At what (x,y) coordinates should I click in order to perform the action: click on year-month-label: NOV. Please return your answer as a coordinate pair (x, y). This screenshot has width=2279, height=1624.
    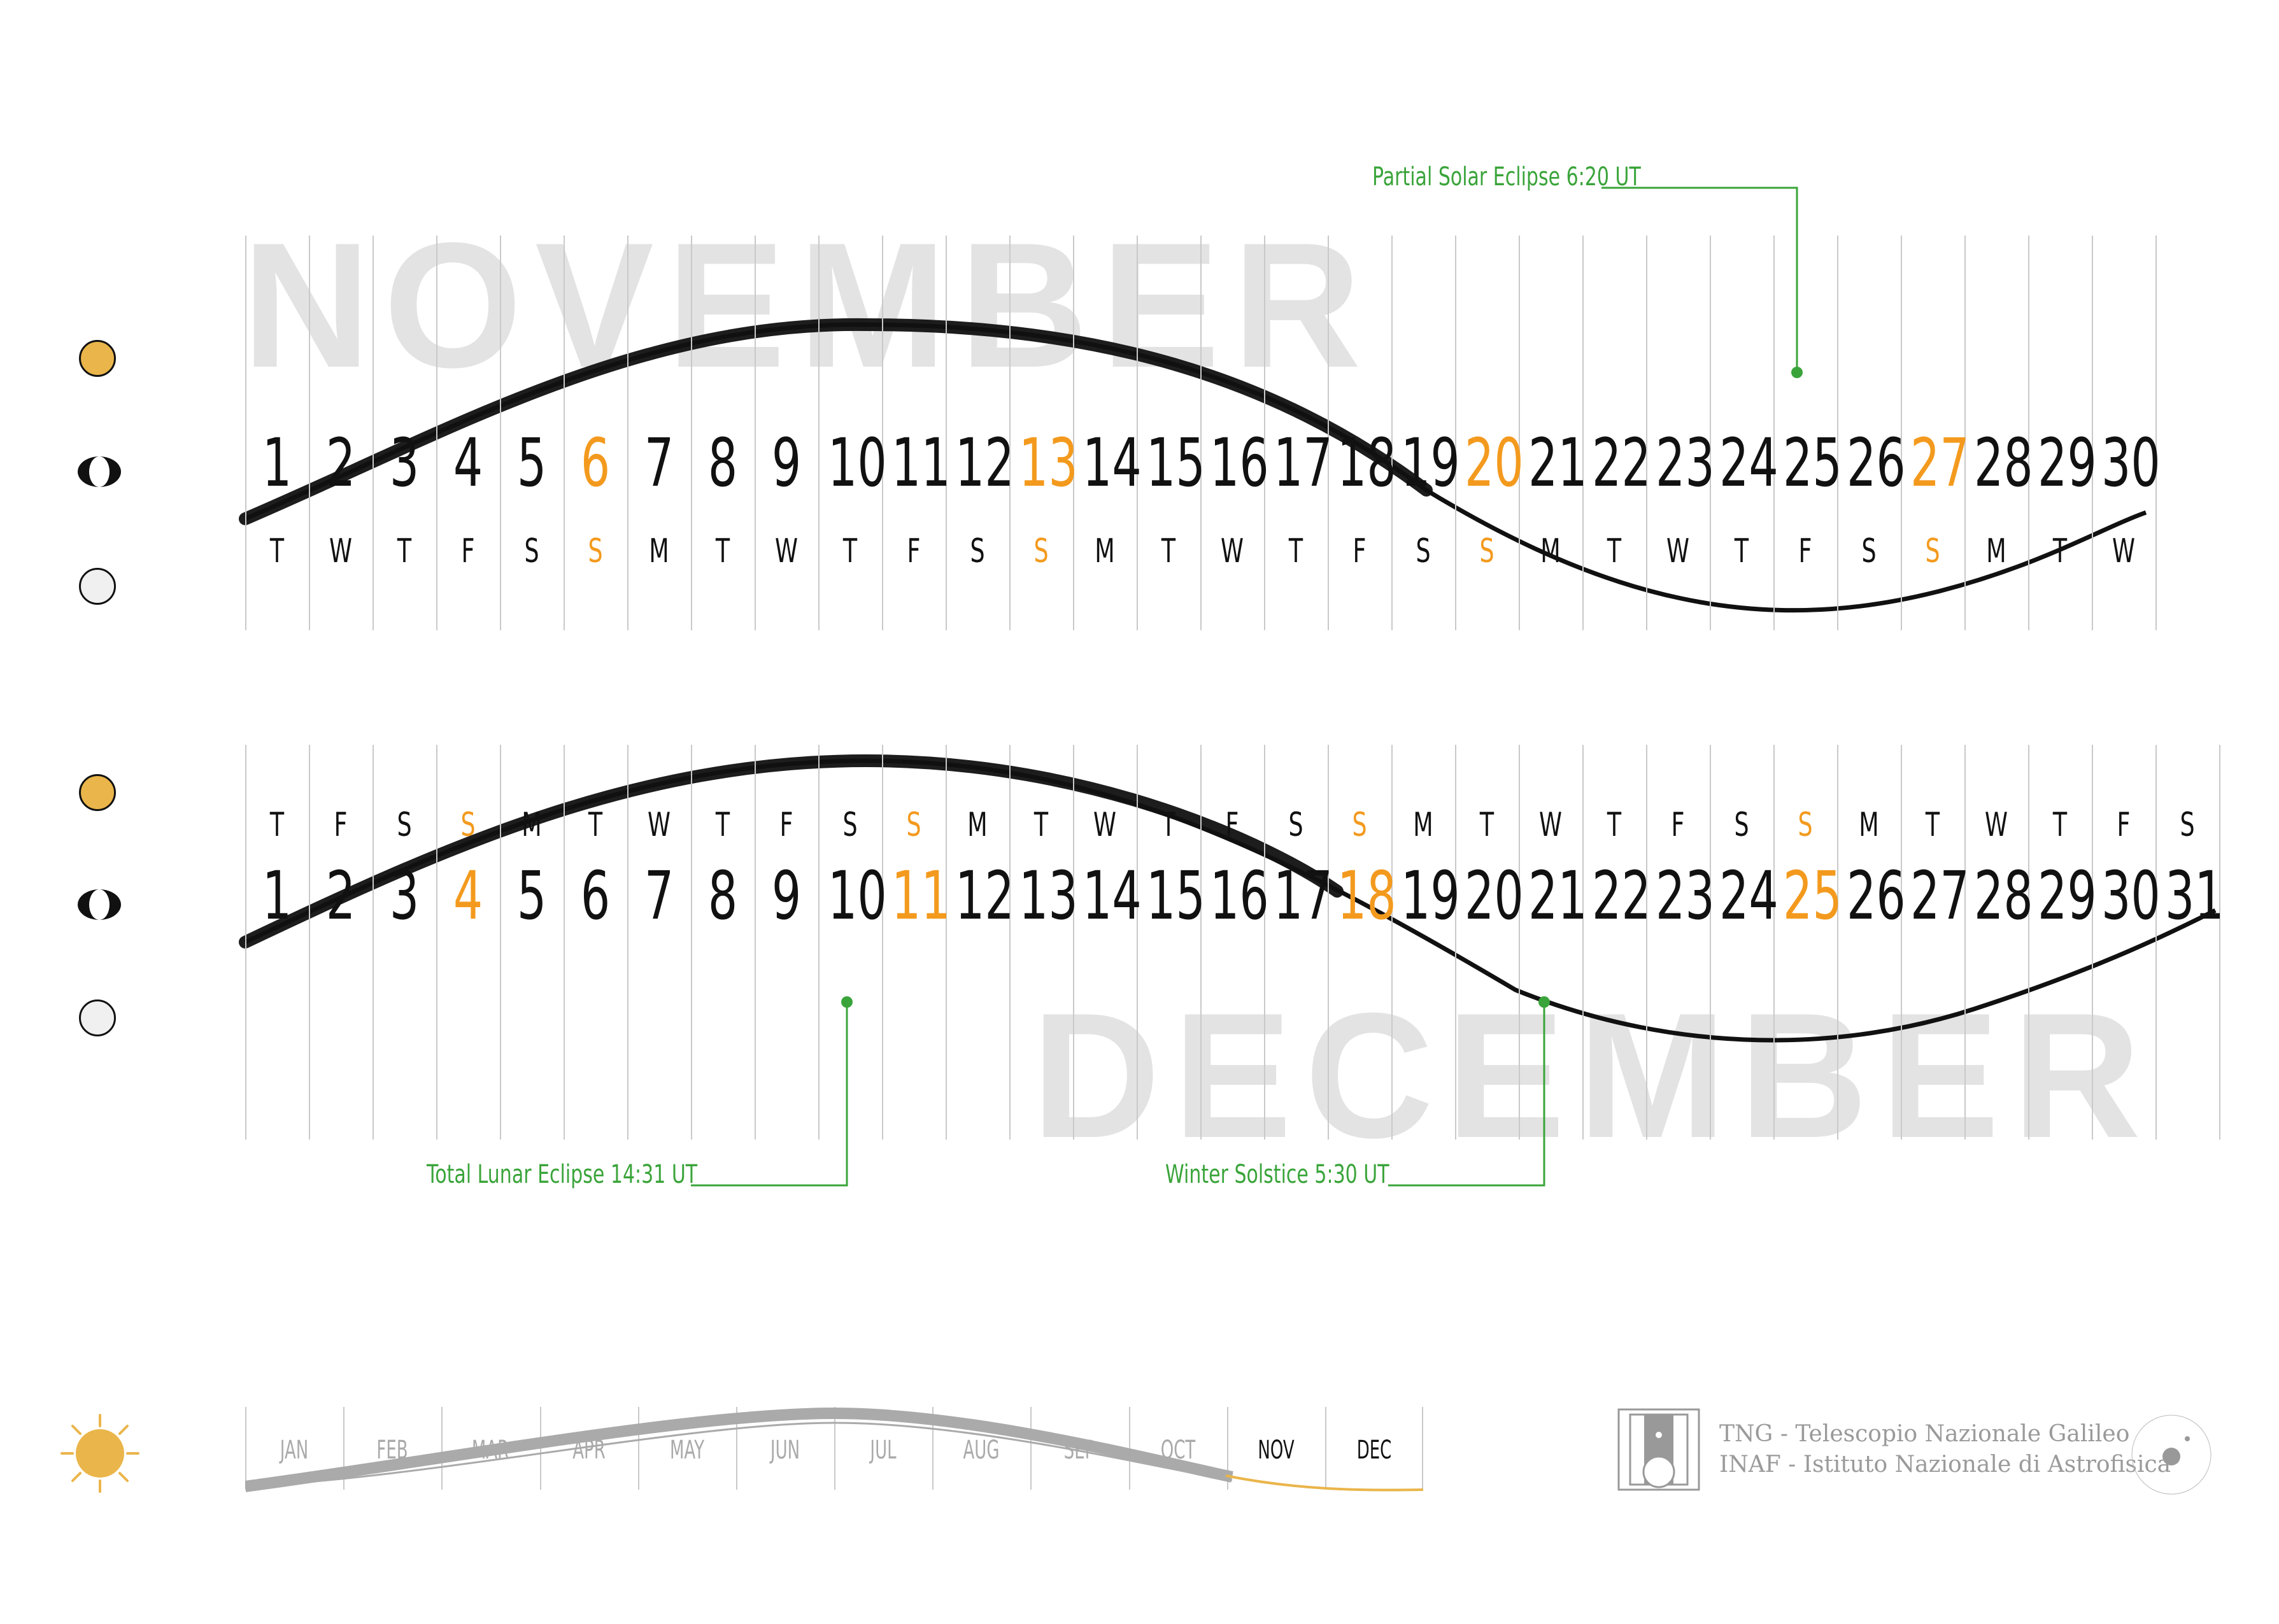
    Looking at the image, I should click on (1276, 1450).